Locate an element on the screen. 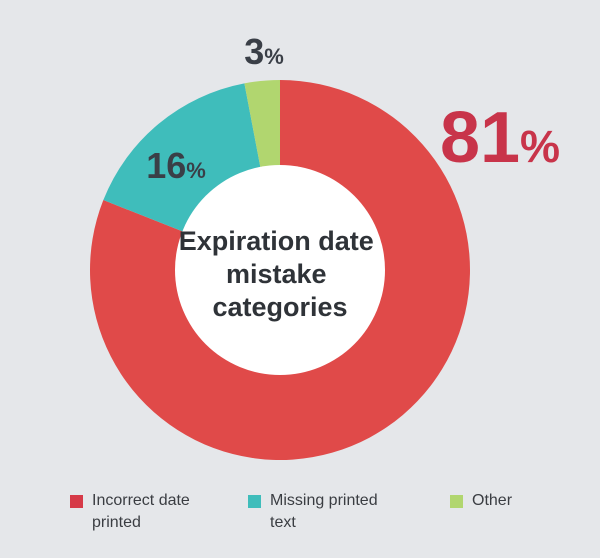 The image size is (600, 558). legend-item-missing-text: Missing printed text is located at coordinates (313, 512).